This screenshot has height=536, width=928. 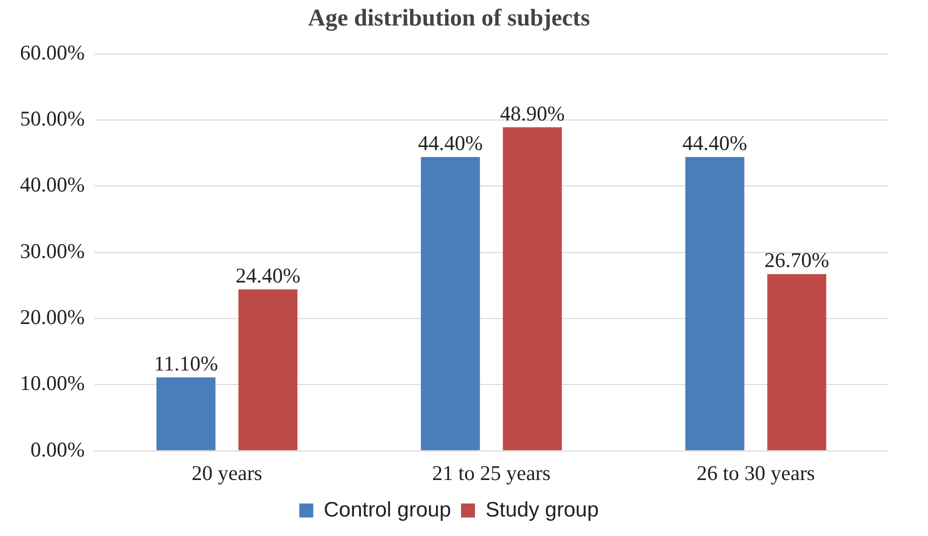 I want to click on x-tick-label: 21 to 25 years, so click(x=491, y=472).